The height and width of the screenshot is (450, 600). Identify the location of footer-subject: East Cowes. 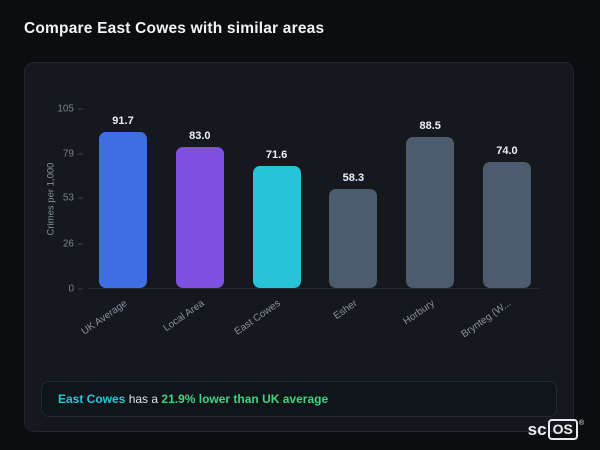
(92, 399).